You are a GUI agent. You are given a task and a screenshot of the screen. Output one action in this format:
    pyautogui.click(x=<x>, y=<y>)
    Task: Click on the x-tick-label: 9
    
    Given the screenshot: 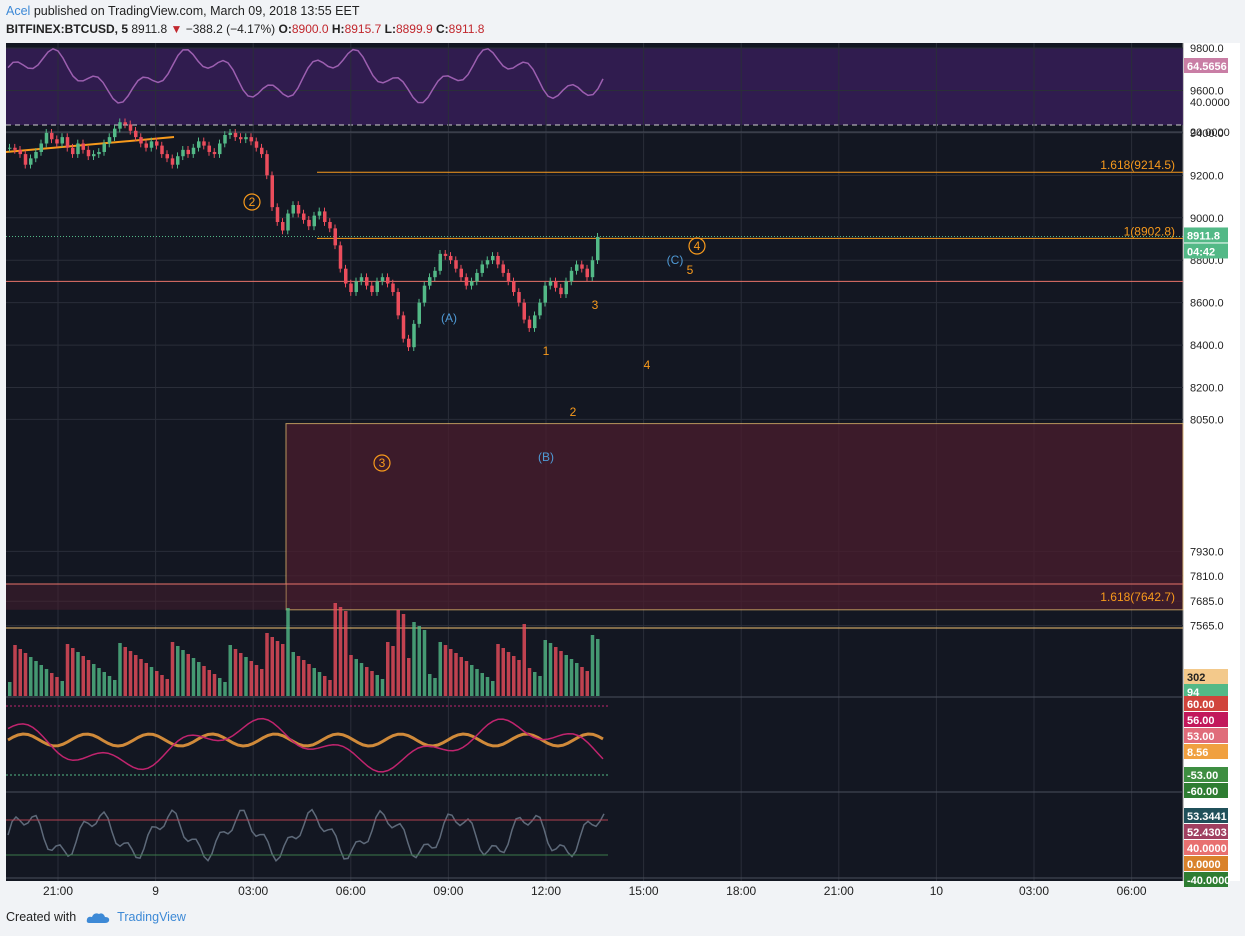 What is the action you would take?
    pyautogui.click(x=155, y=891)
    